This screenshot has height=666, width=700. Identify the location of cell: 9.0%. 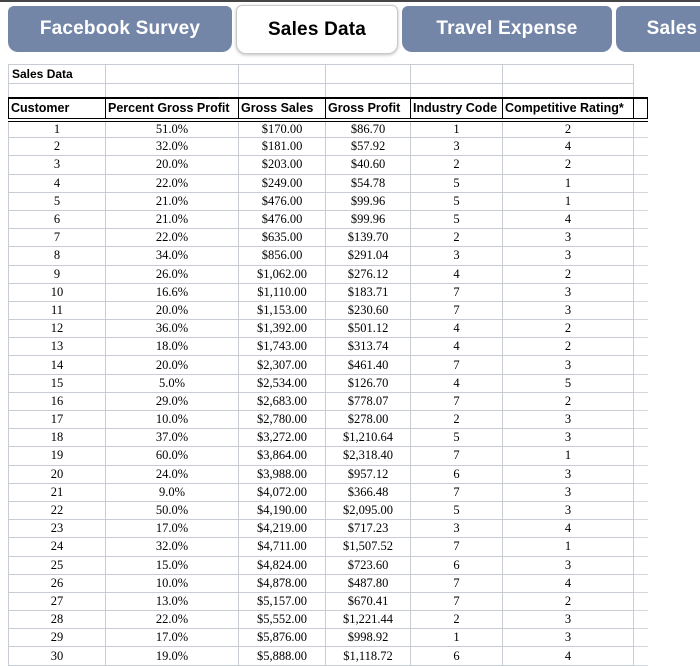
(172, 492).